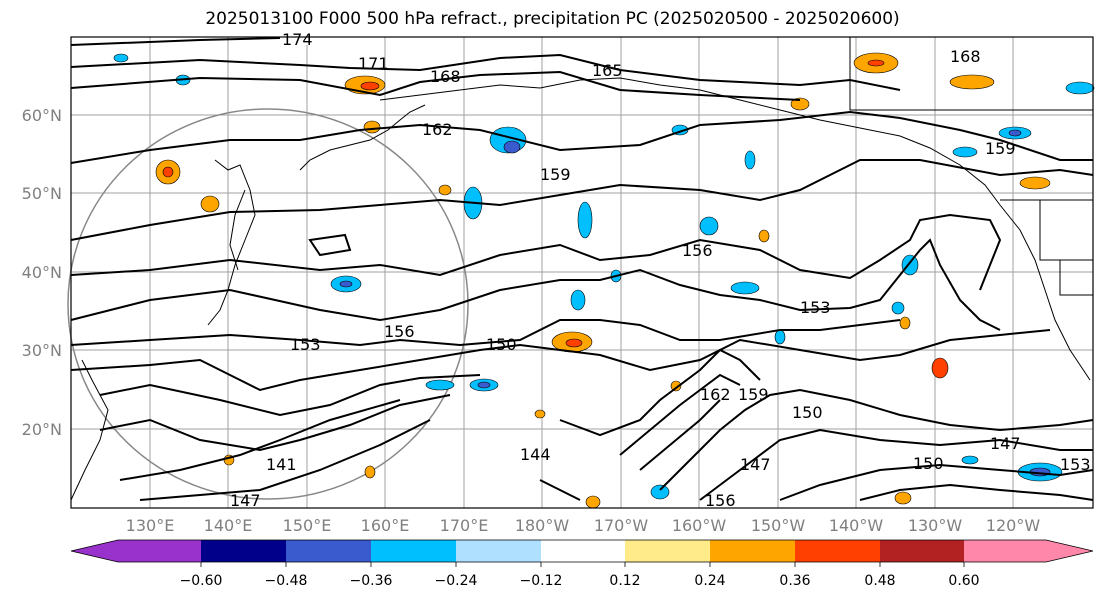 Image resolution: width=1105 pixels, height=601 pixels. What do you see at coordinates (464, 525) in the screenshot?
I see `lon-label-170e: 170°E` at bounding box center [464, 525].